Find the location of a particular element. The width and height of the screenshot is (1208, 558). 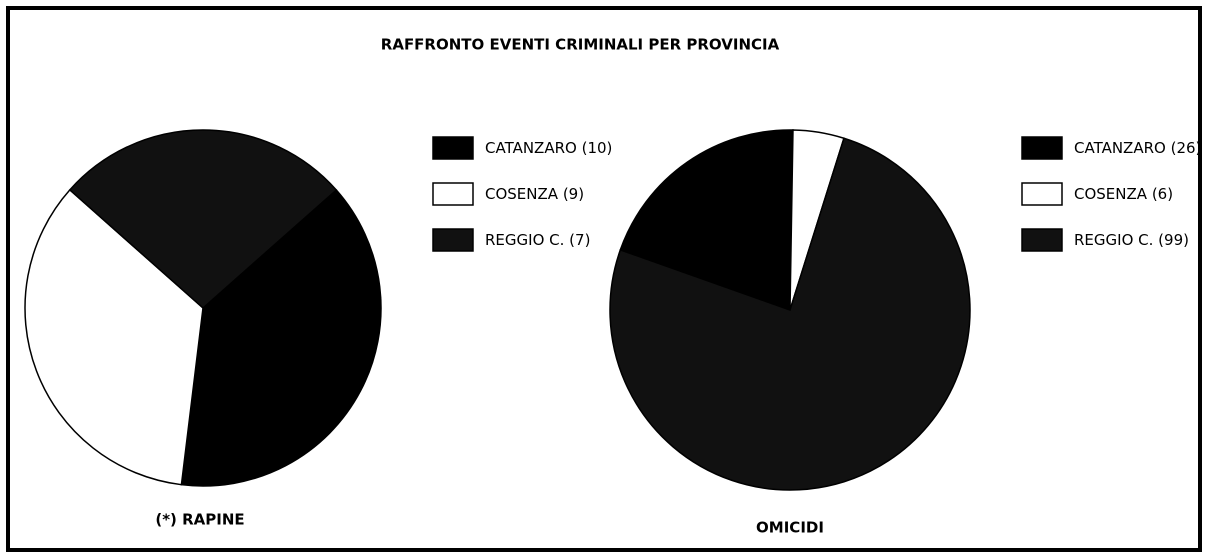

legend-value: (9) is located at coordinates (573, 194).